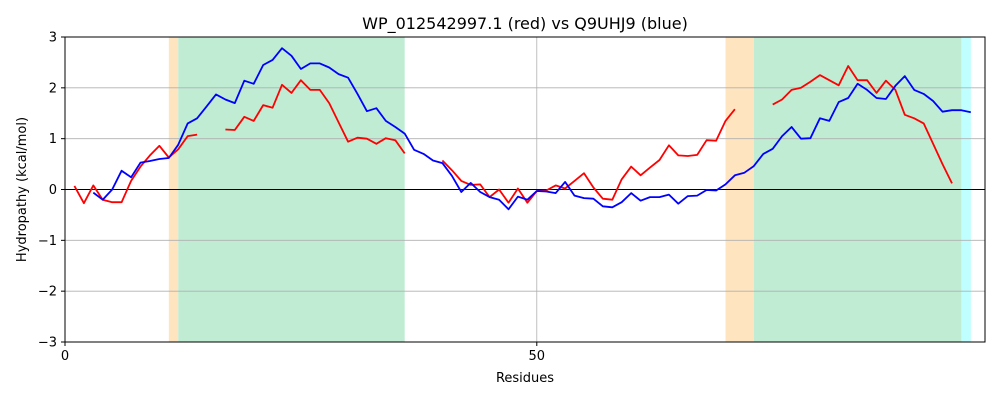 The width and height of the screenshot is (1000, 400). I want to click on y-tick-label-5: 2, so click(53, 88).